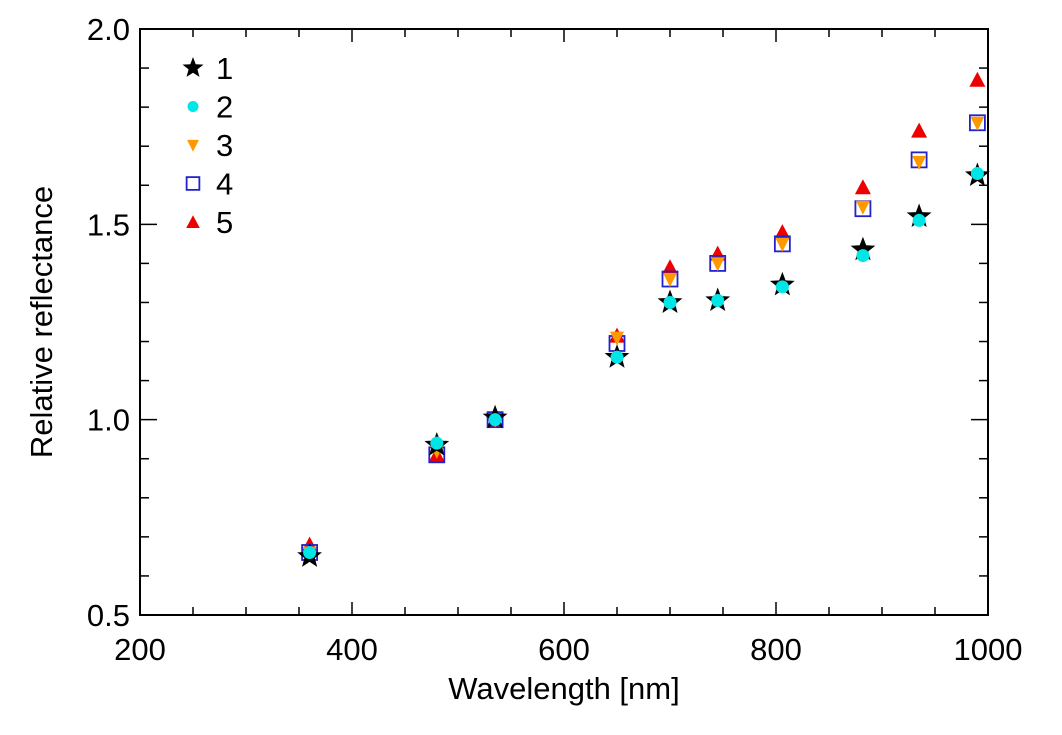  Describe the element at coordinates (108, 224) in the screenshot. I see `y-tick-label: 1.5` at that location.